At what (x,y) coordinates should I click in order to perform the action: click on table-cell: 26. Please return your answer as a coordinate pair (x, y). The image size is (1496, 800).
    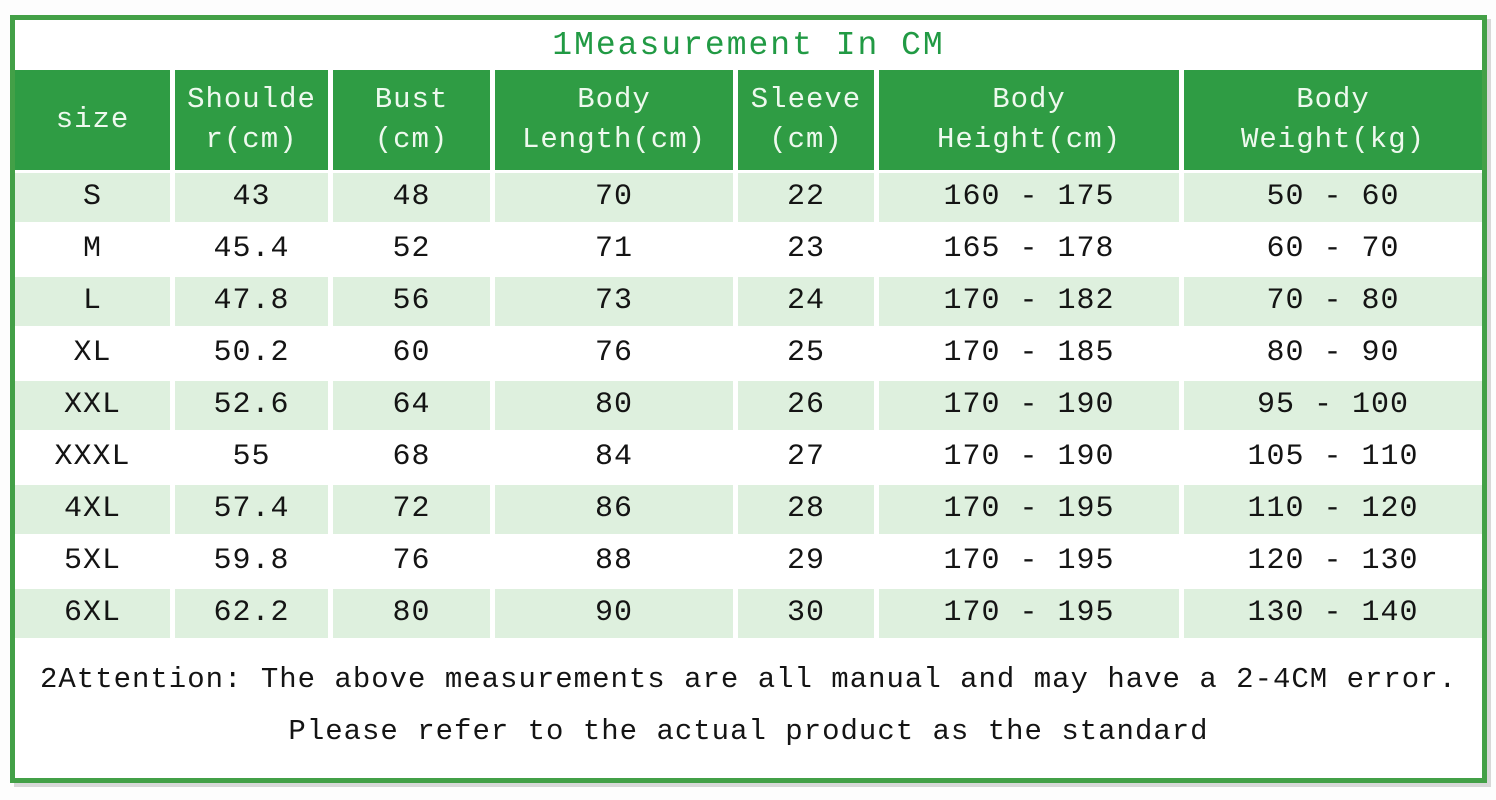
    Looking at the image, I should click on (806, 405).